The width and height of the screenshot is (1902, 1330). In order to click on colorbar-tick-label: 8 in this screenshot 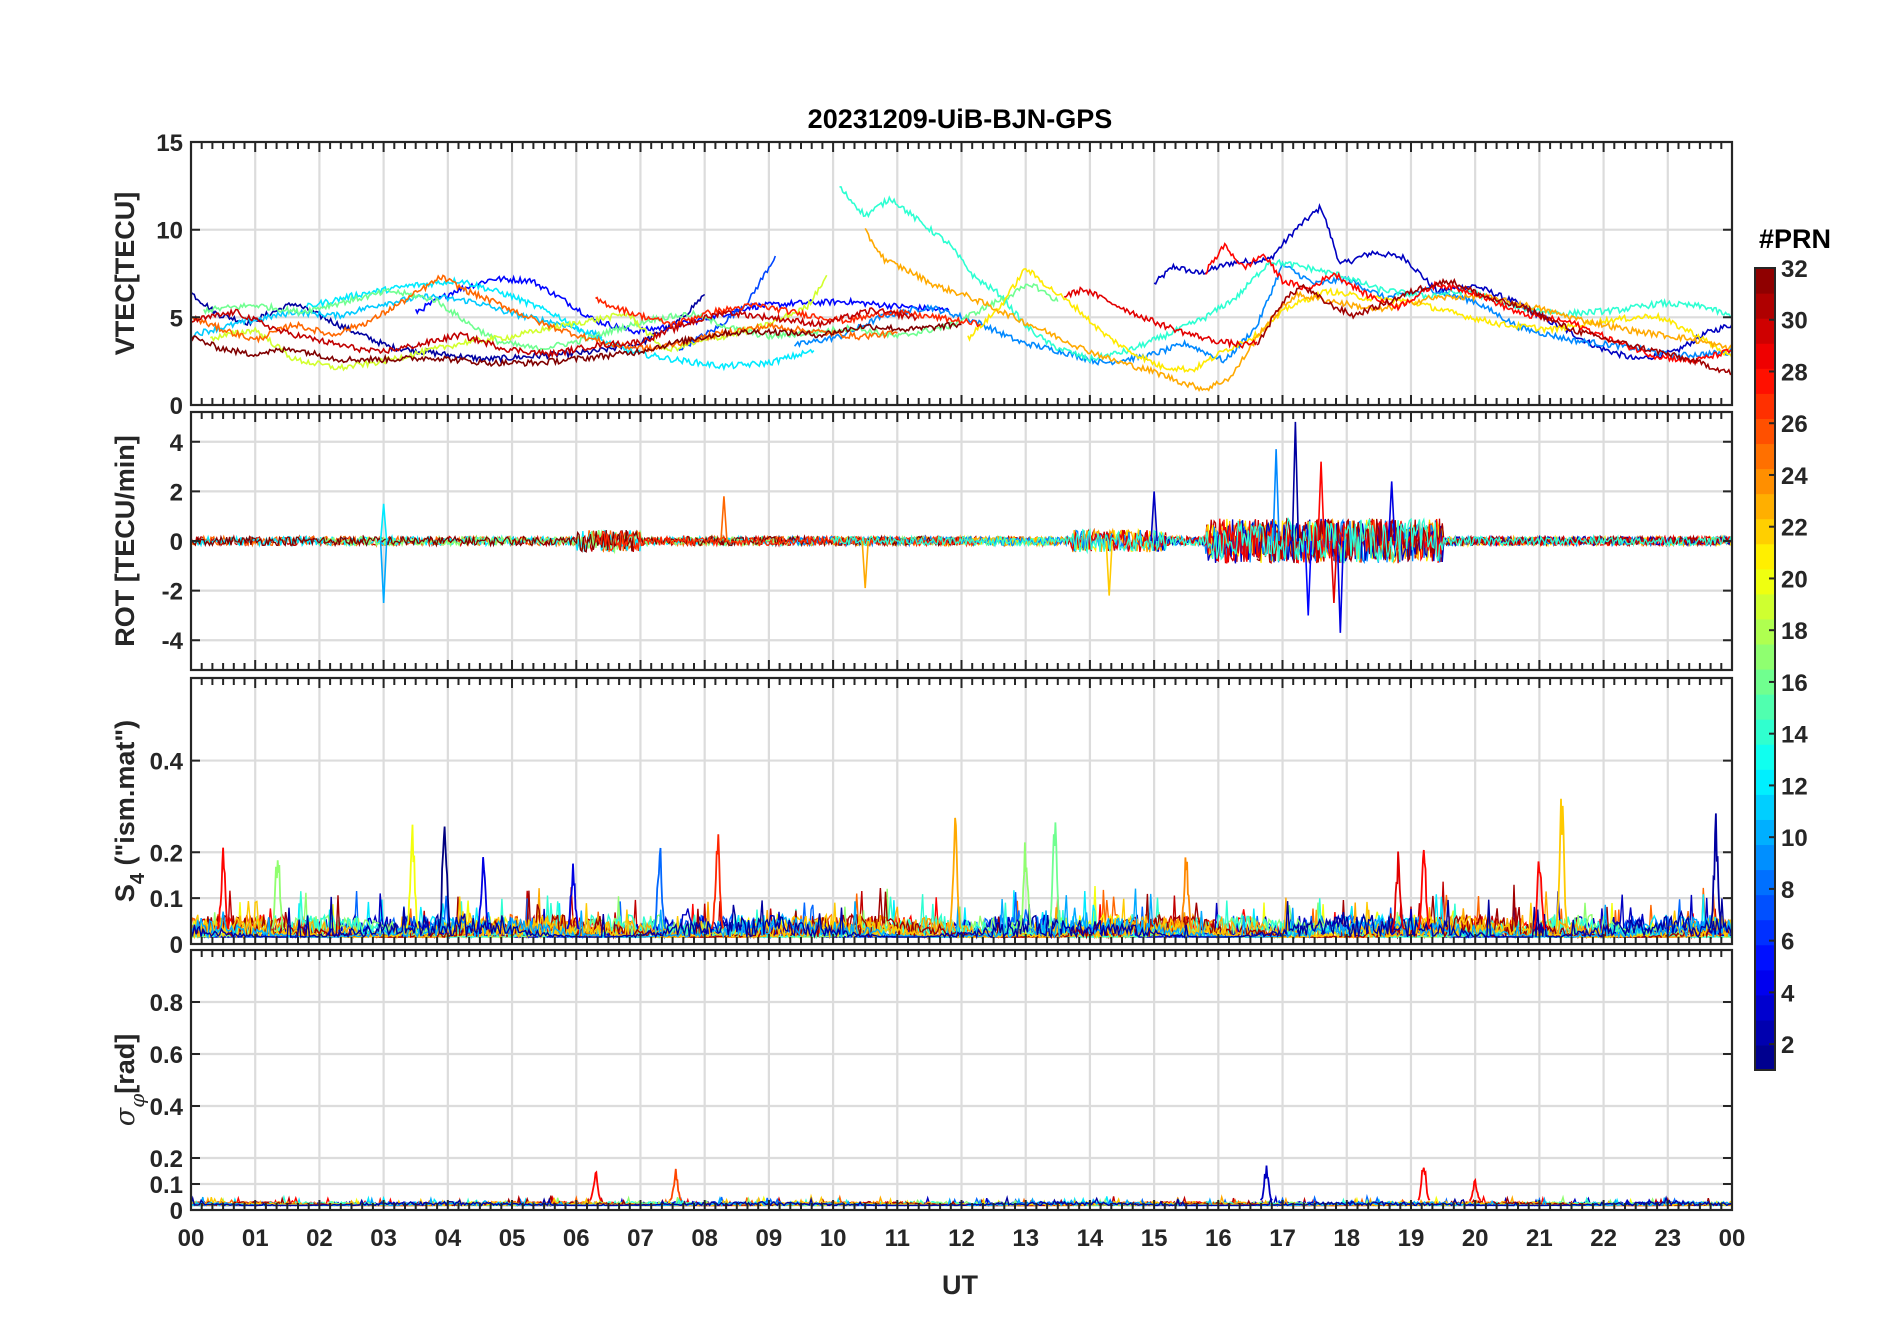, I will do `click(1787, 890)`.